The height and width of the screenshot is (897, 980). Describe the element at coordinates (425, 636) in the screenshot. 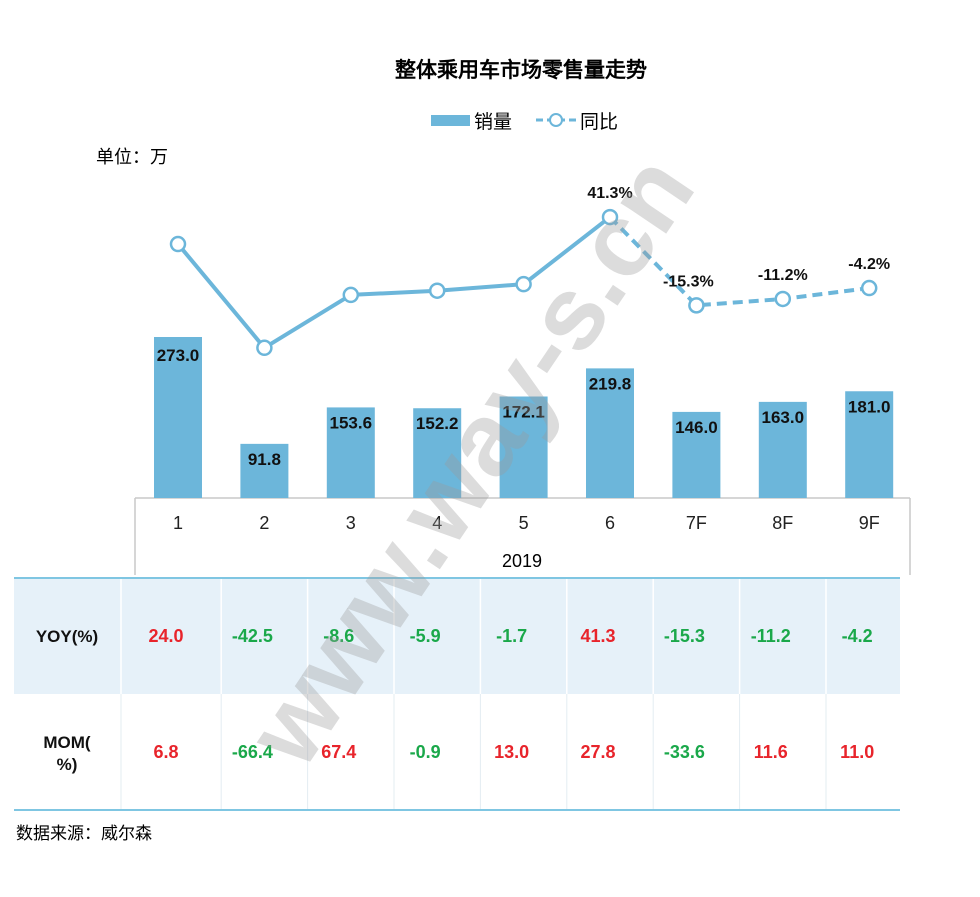

I see `yoy-cell-4: -5.9` at that location.